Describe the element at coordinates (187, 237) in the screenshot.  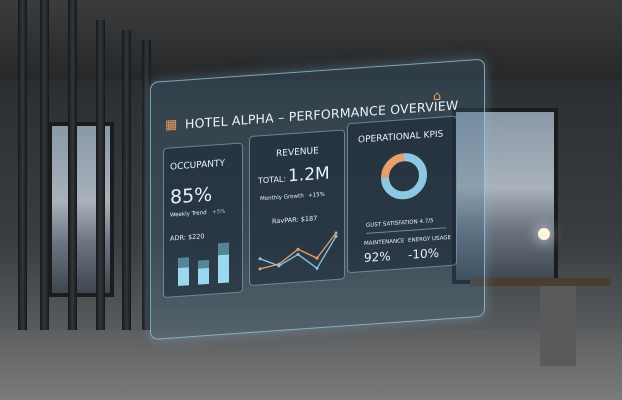
I see `adr-value: ADR: $220` at that location.